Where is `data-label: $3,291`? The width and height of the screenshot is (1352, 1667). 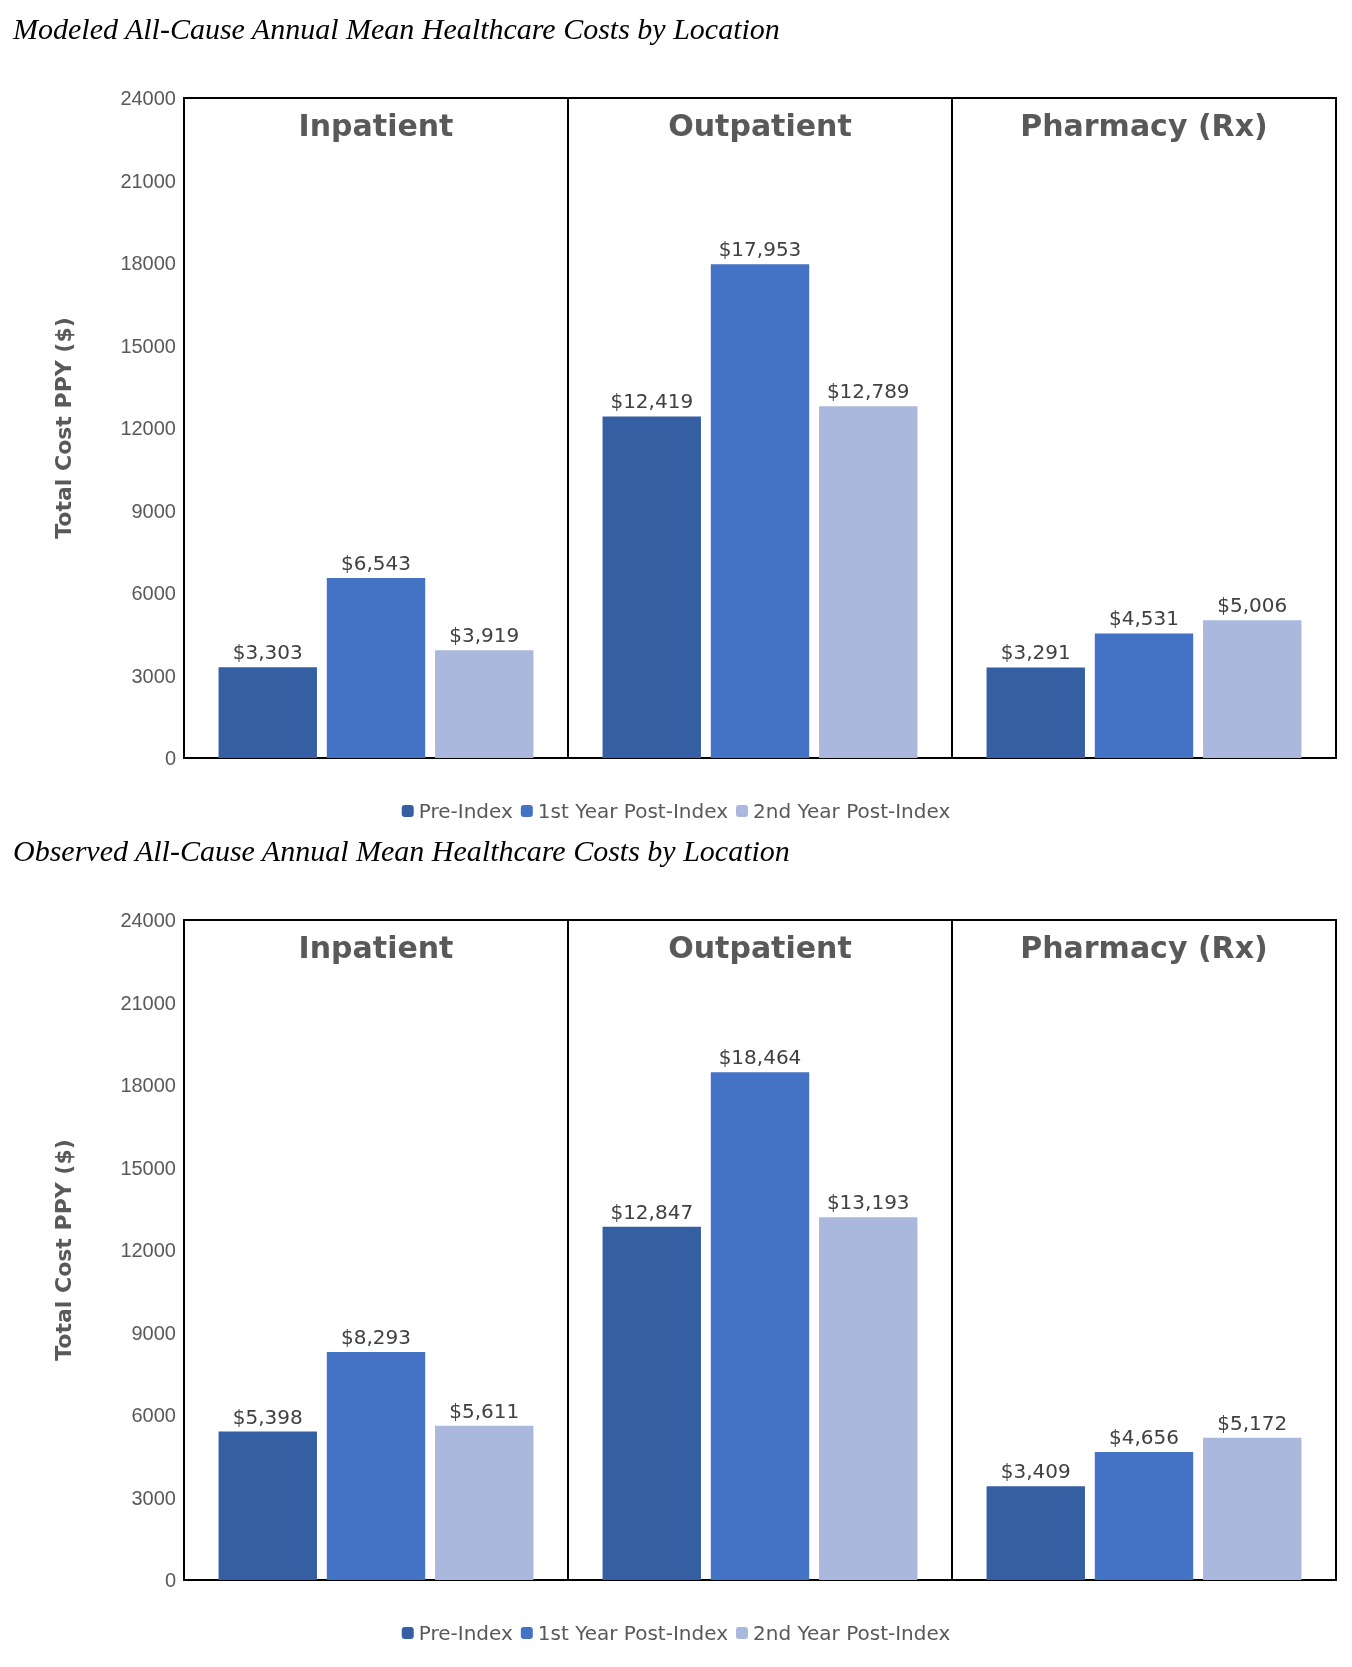
data-label: $3,291 is located at coordinates (1035, 652).